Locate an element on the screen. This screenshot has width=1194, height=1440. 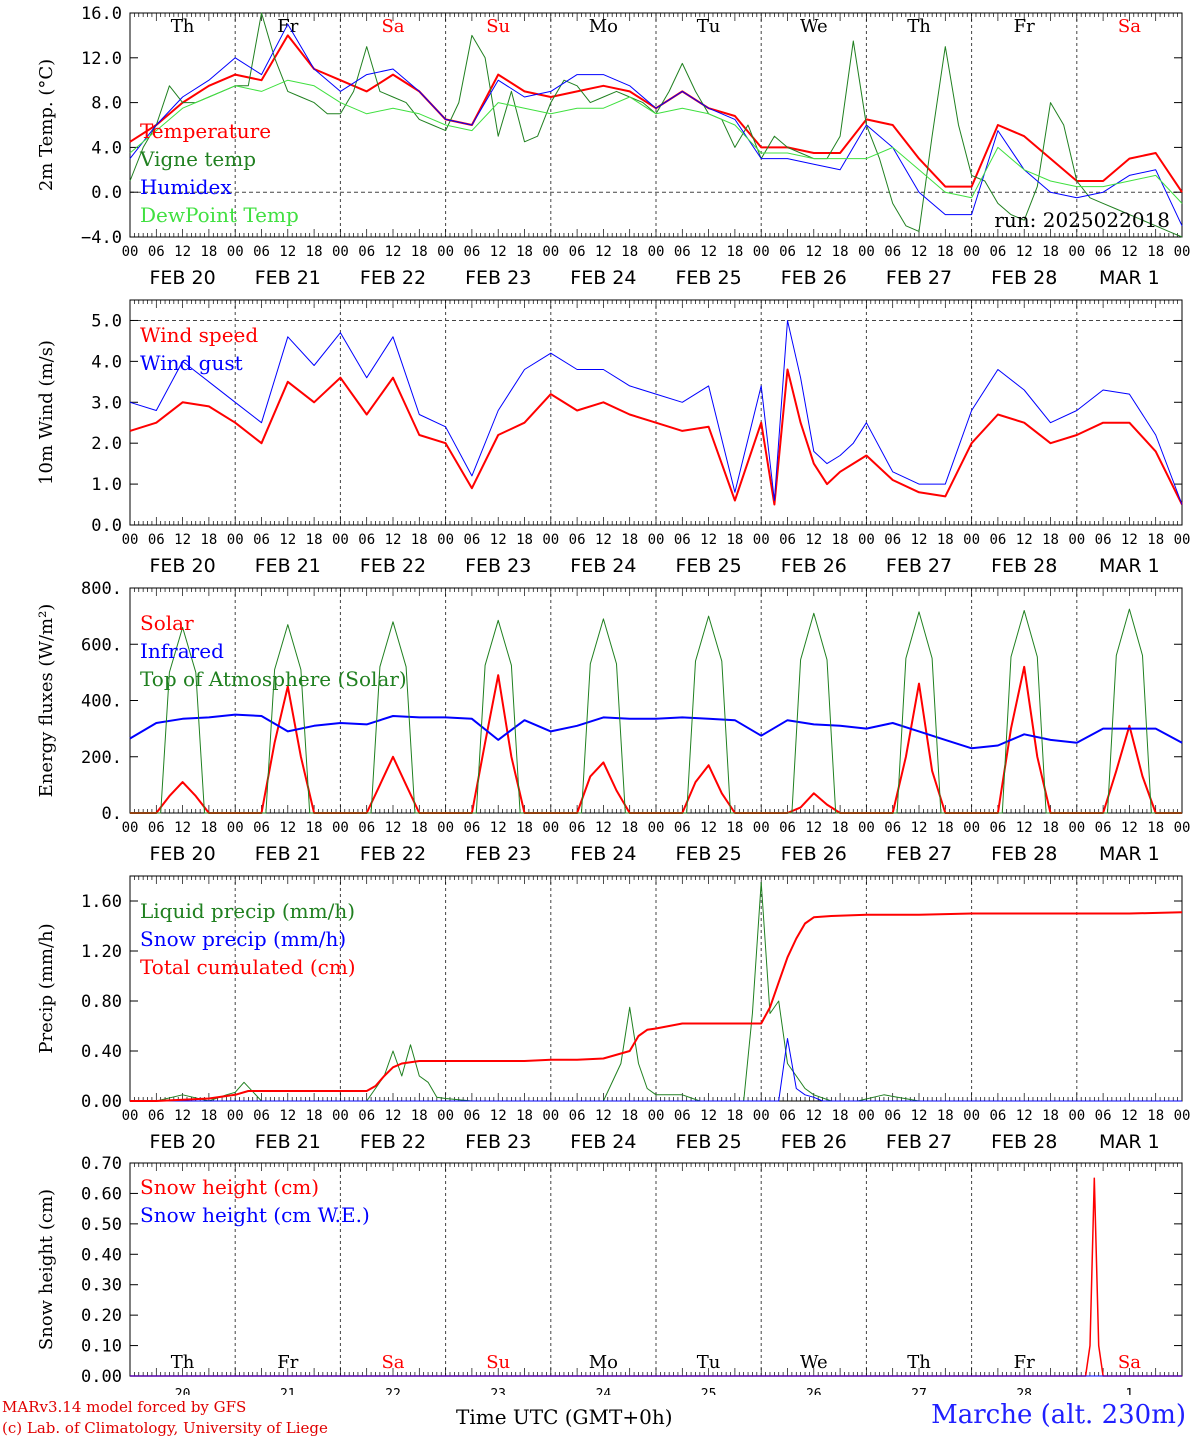
date-label: FEB 28 is located at coordinates (1024, 854).